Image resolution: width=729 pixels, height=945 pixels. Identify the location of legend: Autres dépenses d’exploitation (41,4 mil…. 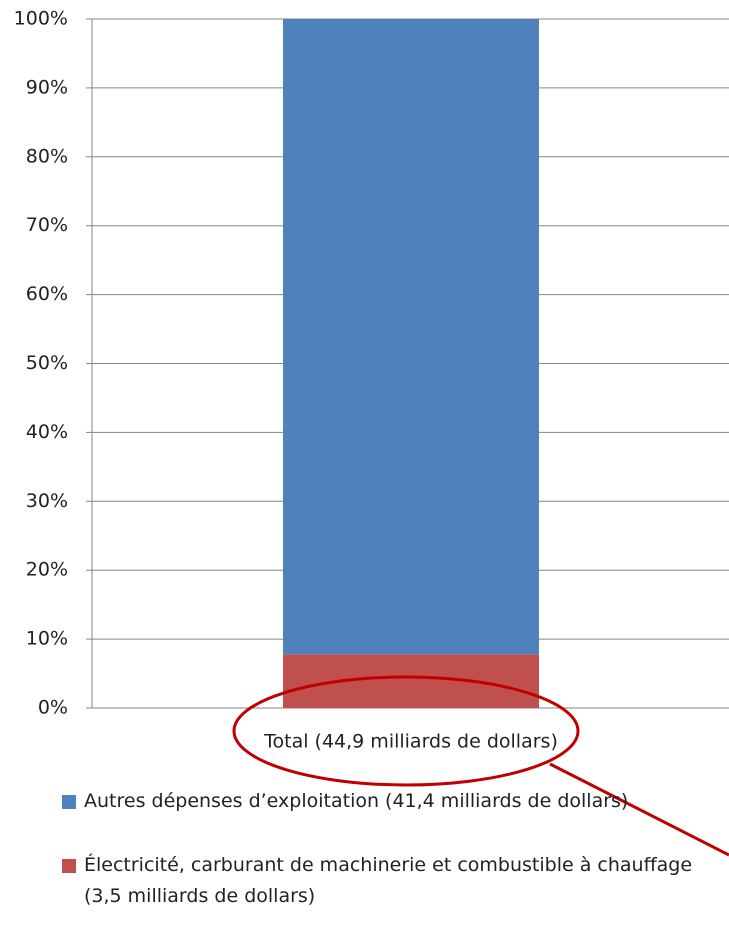
(382, 865).